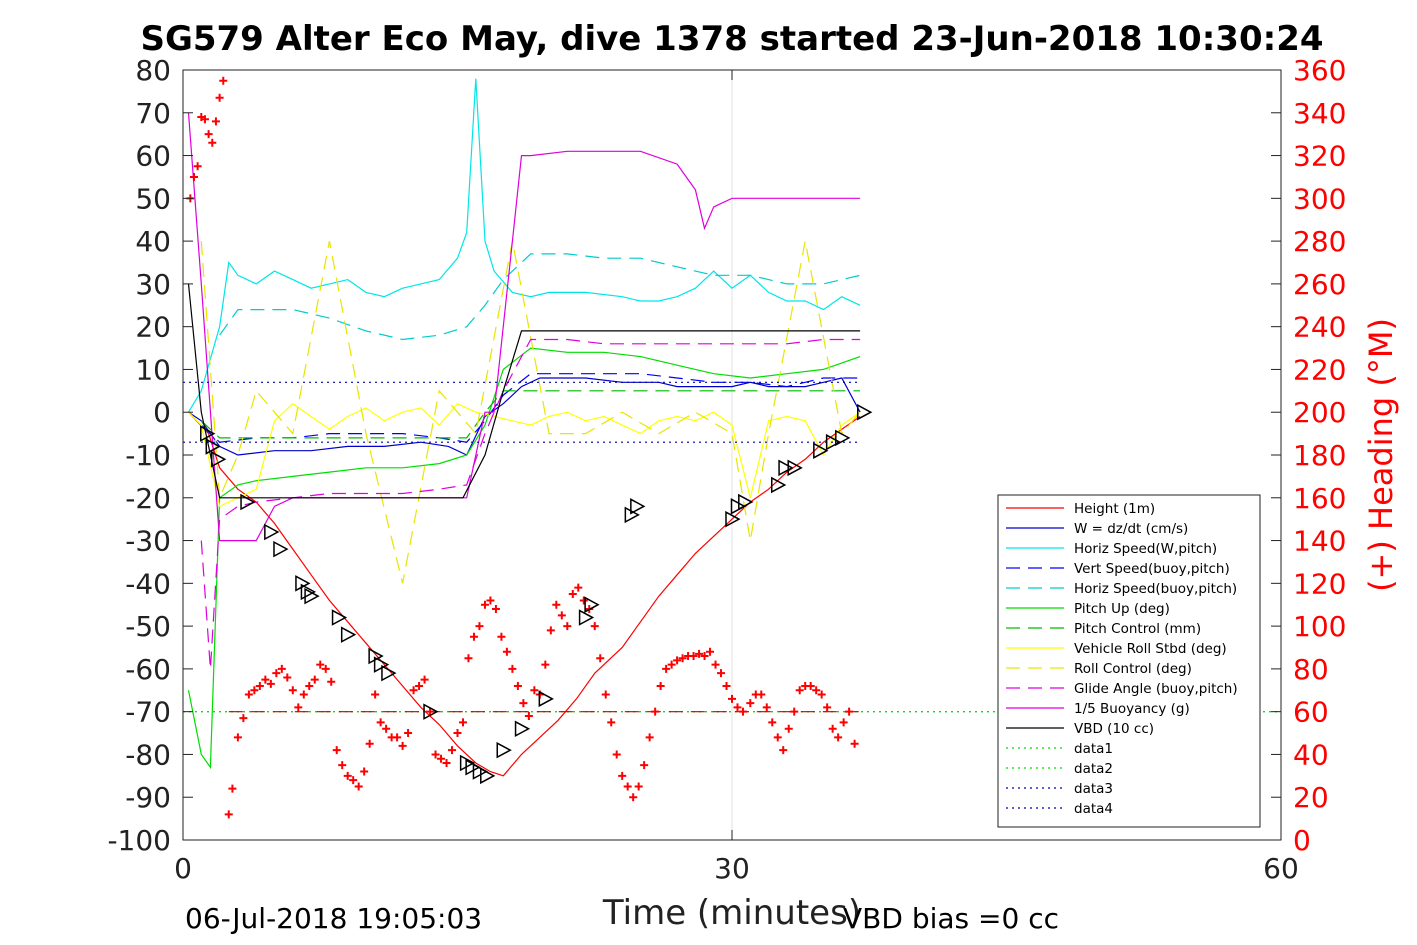 The image size is (1417, 945). I want to click on y-right-tick-label: 300, so click(1319, 198).